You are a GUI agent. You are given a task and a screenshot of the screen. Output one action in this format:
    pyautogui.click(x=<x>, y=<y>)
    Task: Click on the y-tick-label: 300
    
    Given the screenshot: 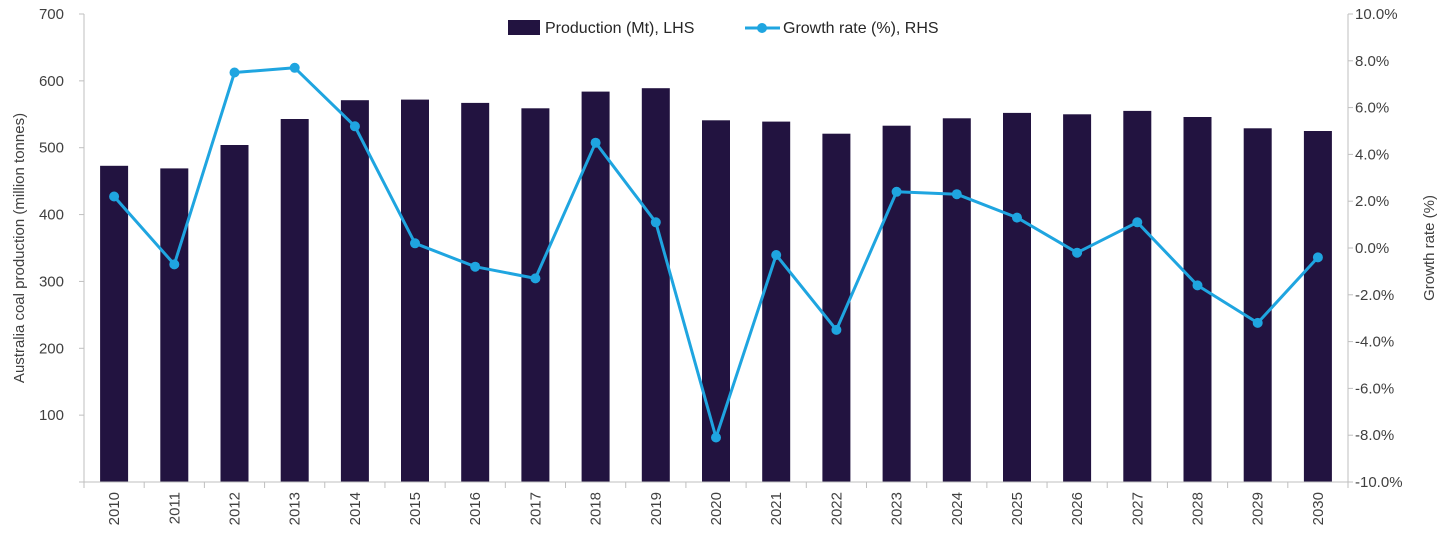 What is the action you would take?
    pyautogui.click(x=51, y=281)
    